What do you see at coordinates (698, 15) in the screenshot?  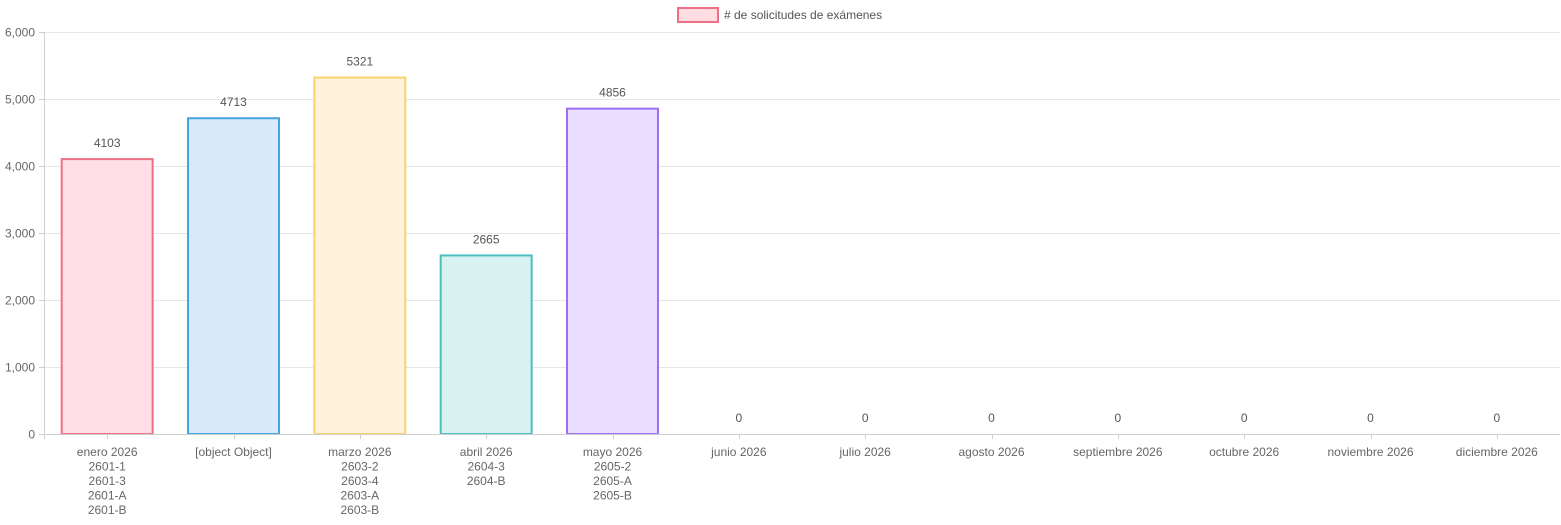 I see `legend-swatch` at bounding box center [698, 15].